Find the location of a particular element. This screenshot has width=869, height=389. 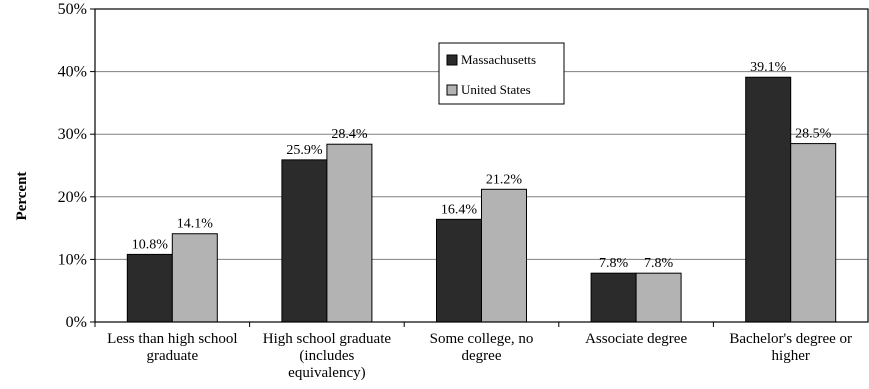

legend-label: Massachusetts is located at coordinates (498, 59).